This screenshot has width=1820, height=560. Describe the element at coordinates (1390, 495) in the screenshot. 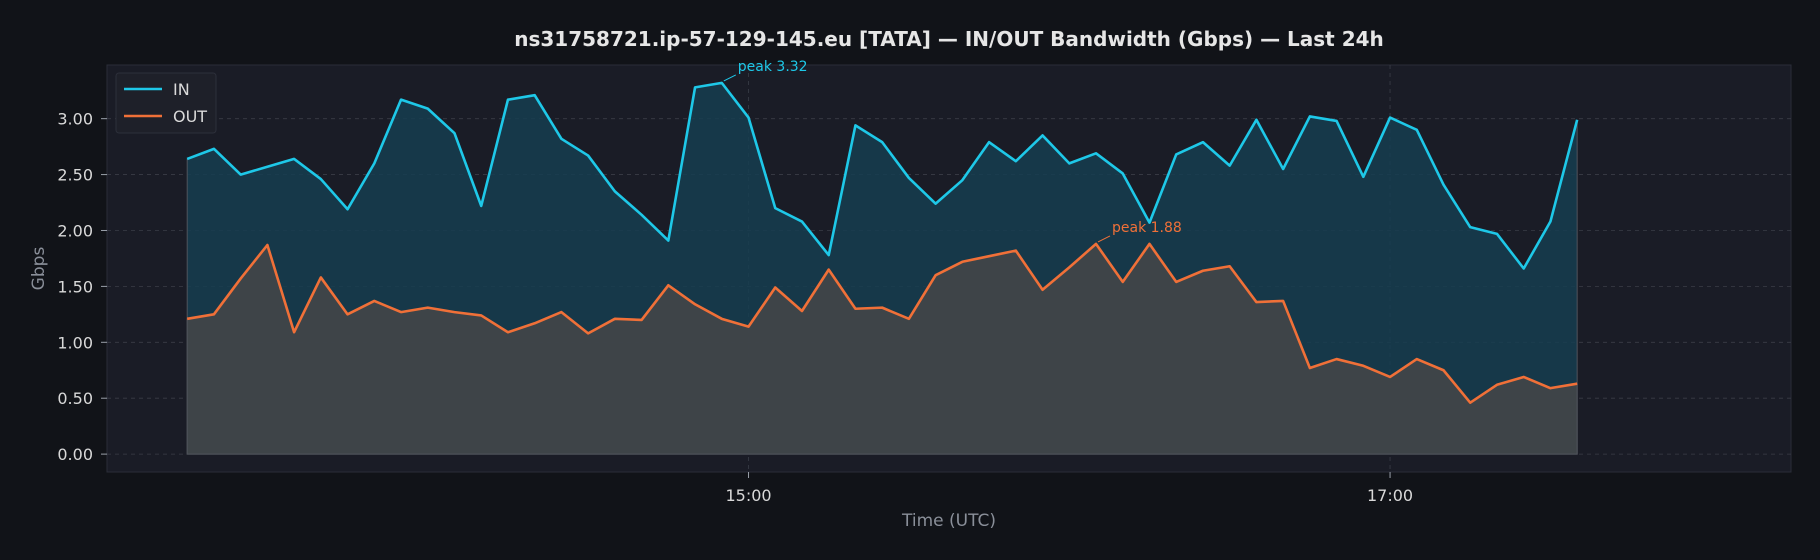

I see `x-tick-label: 17:00` at that location.